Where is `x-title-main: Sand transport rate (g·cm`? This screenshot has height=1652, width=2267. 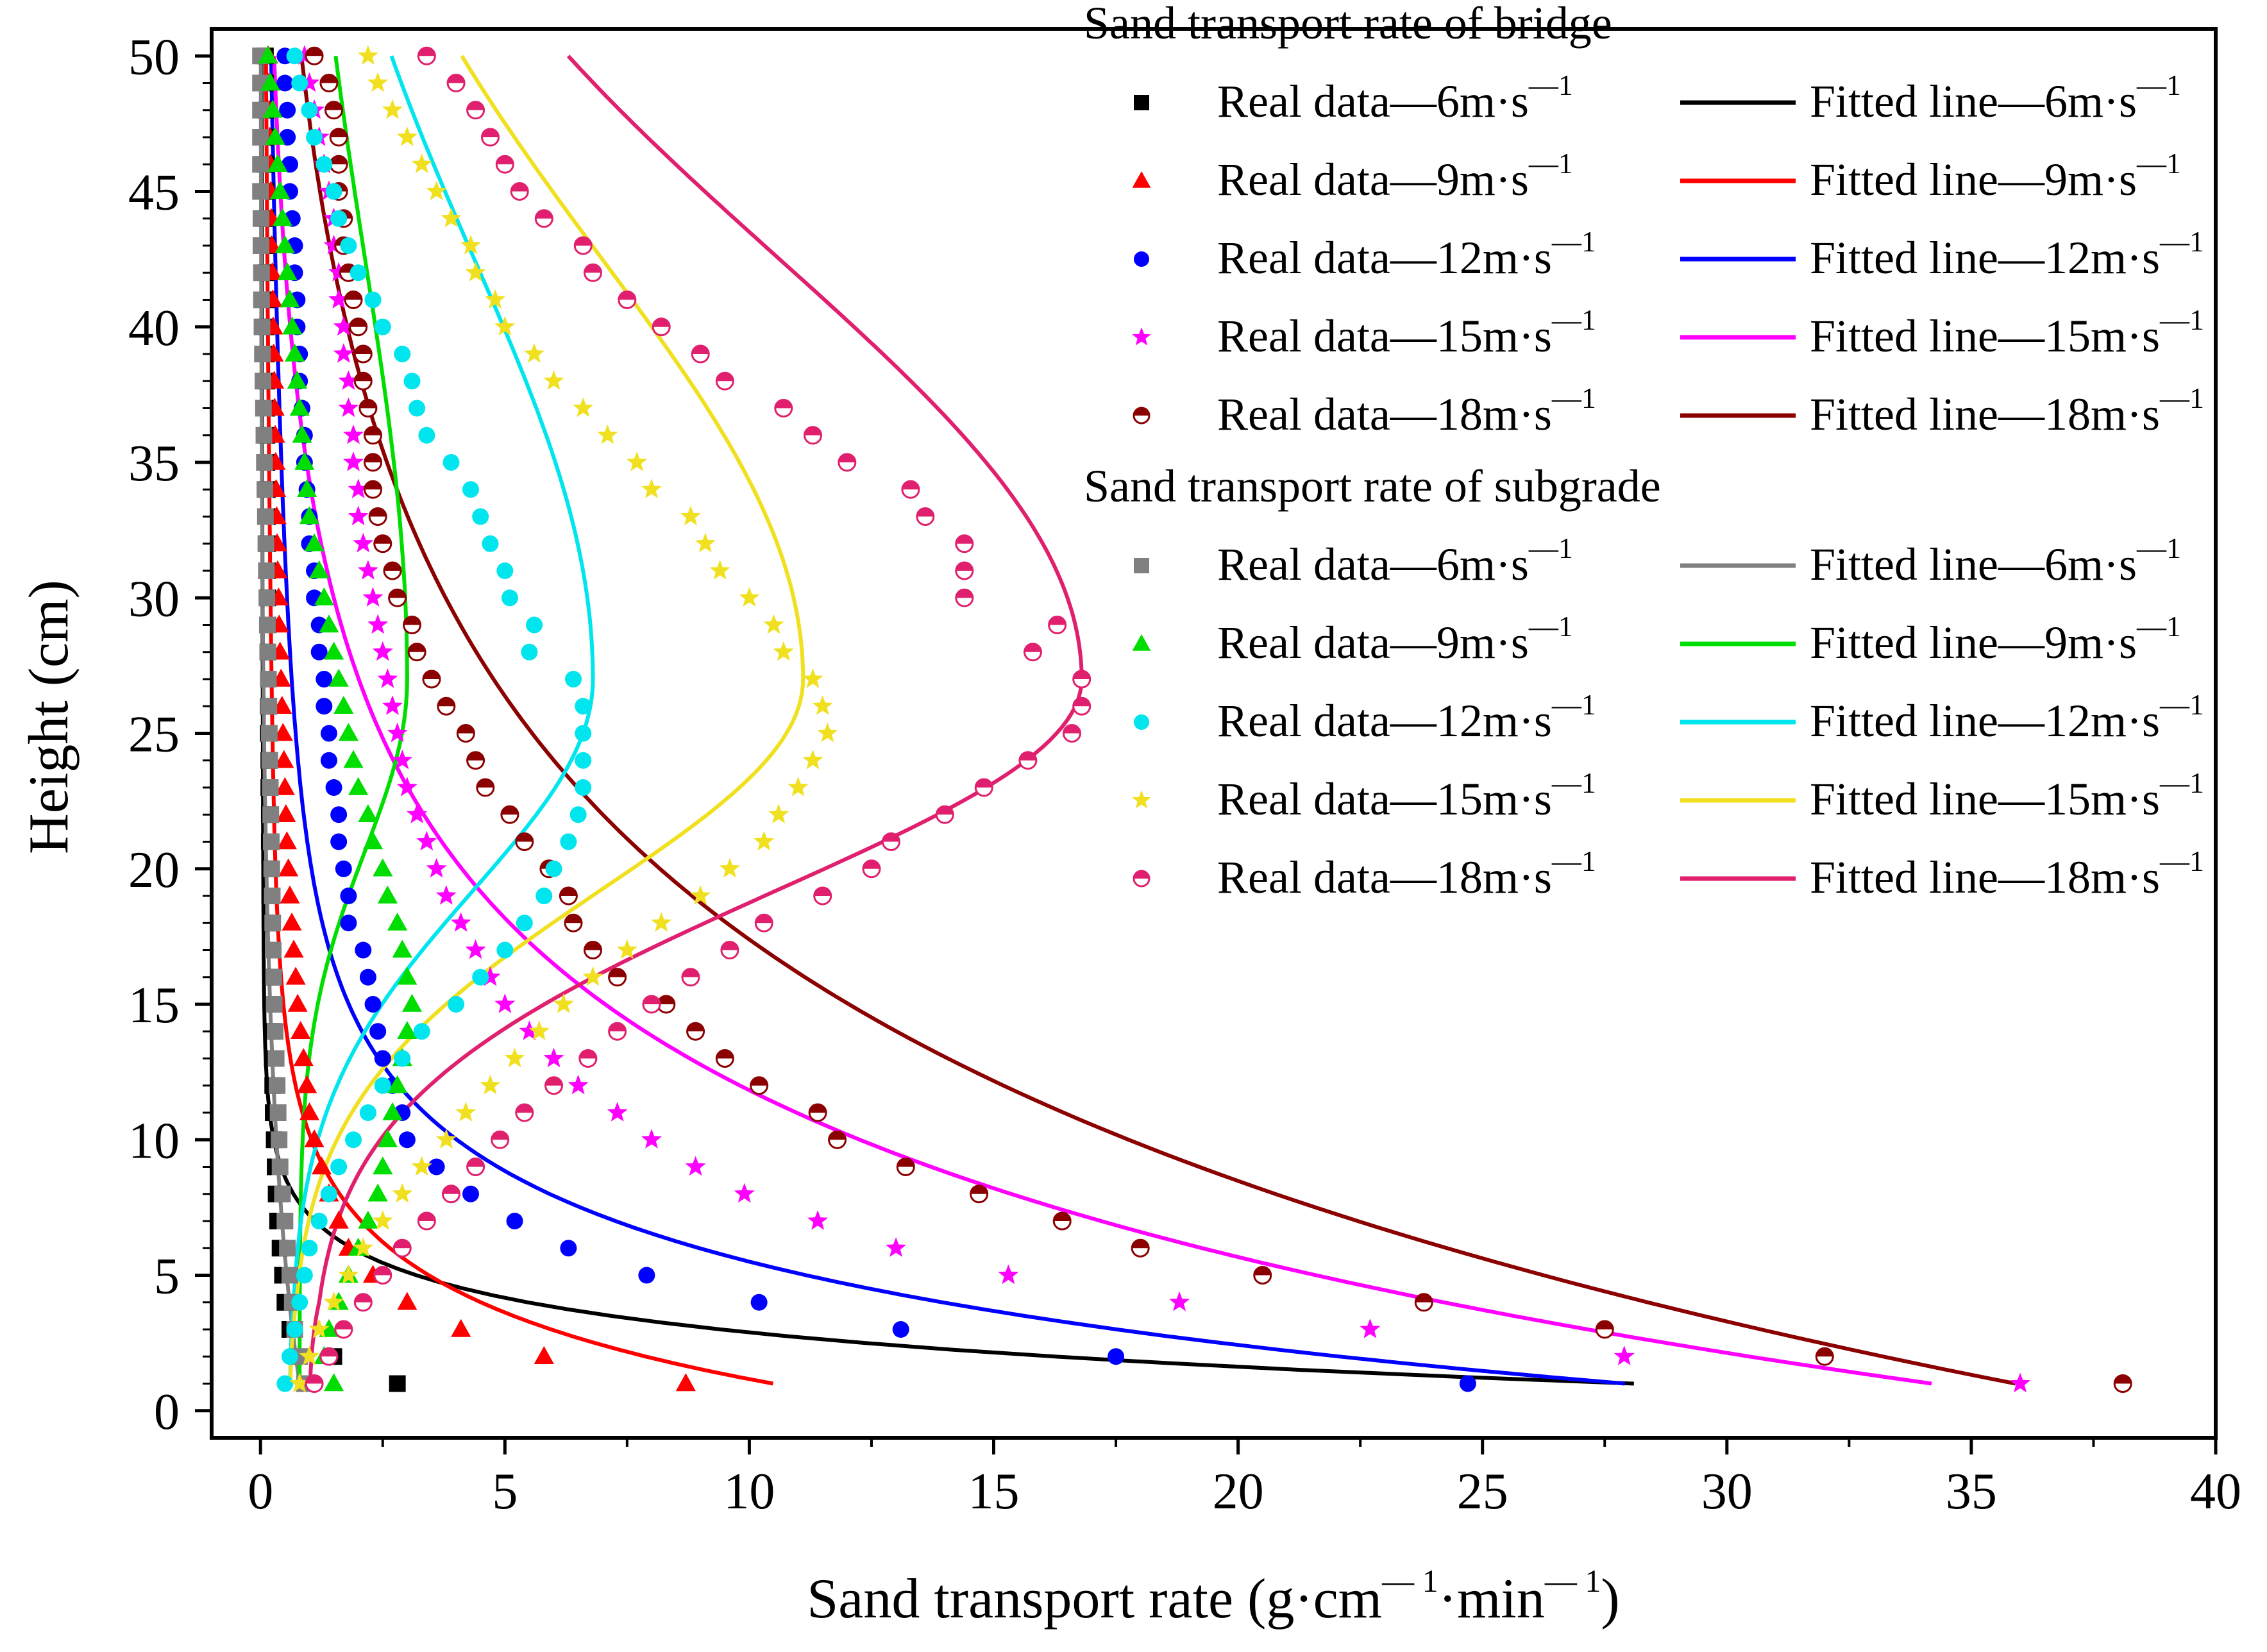
x-title-main: Sand transport rate (g·cm is located at coordinates (1094, 1599).